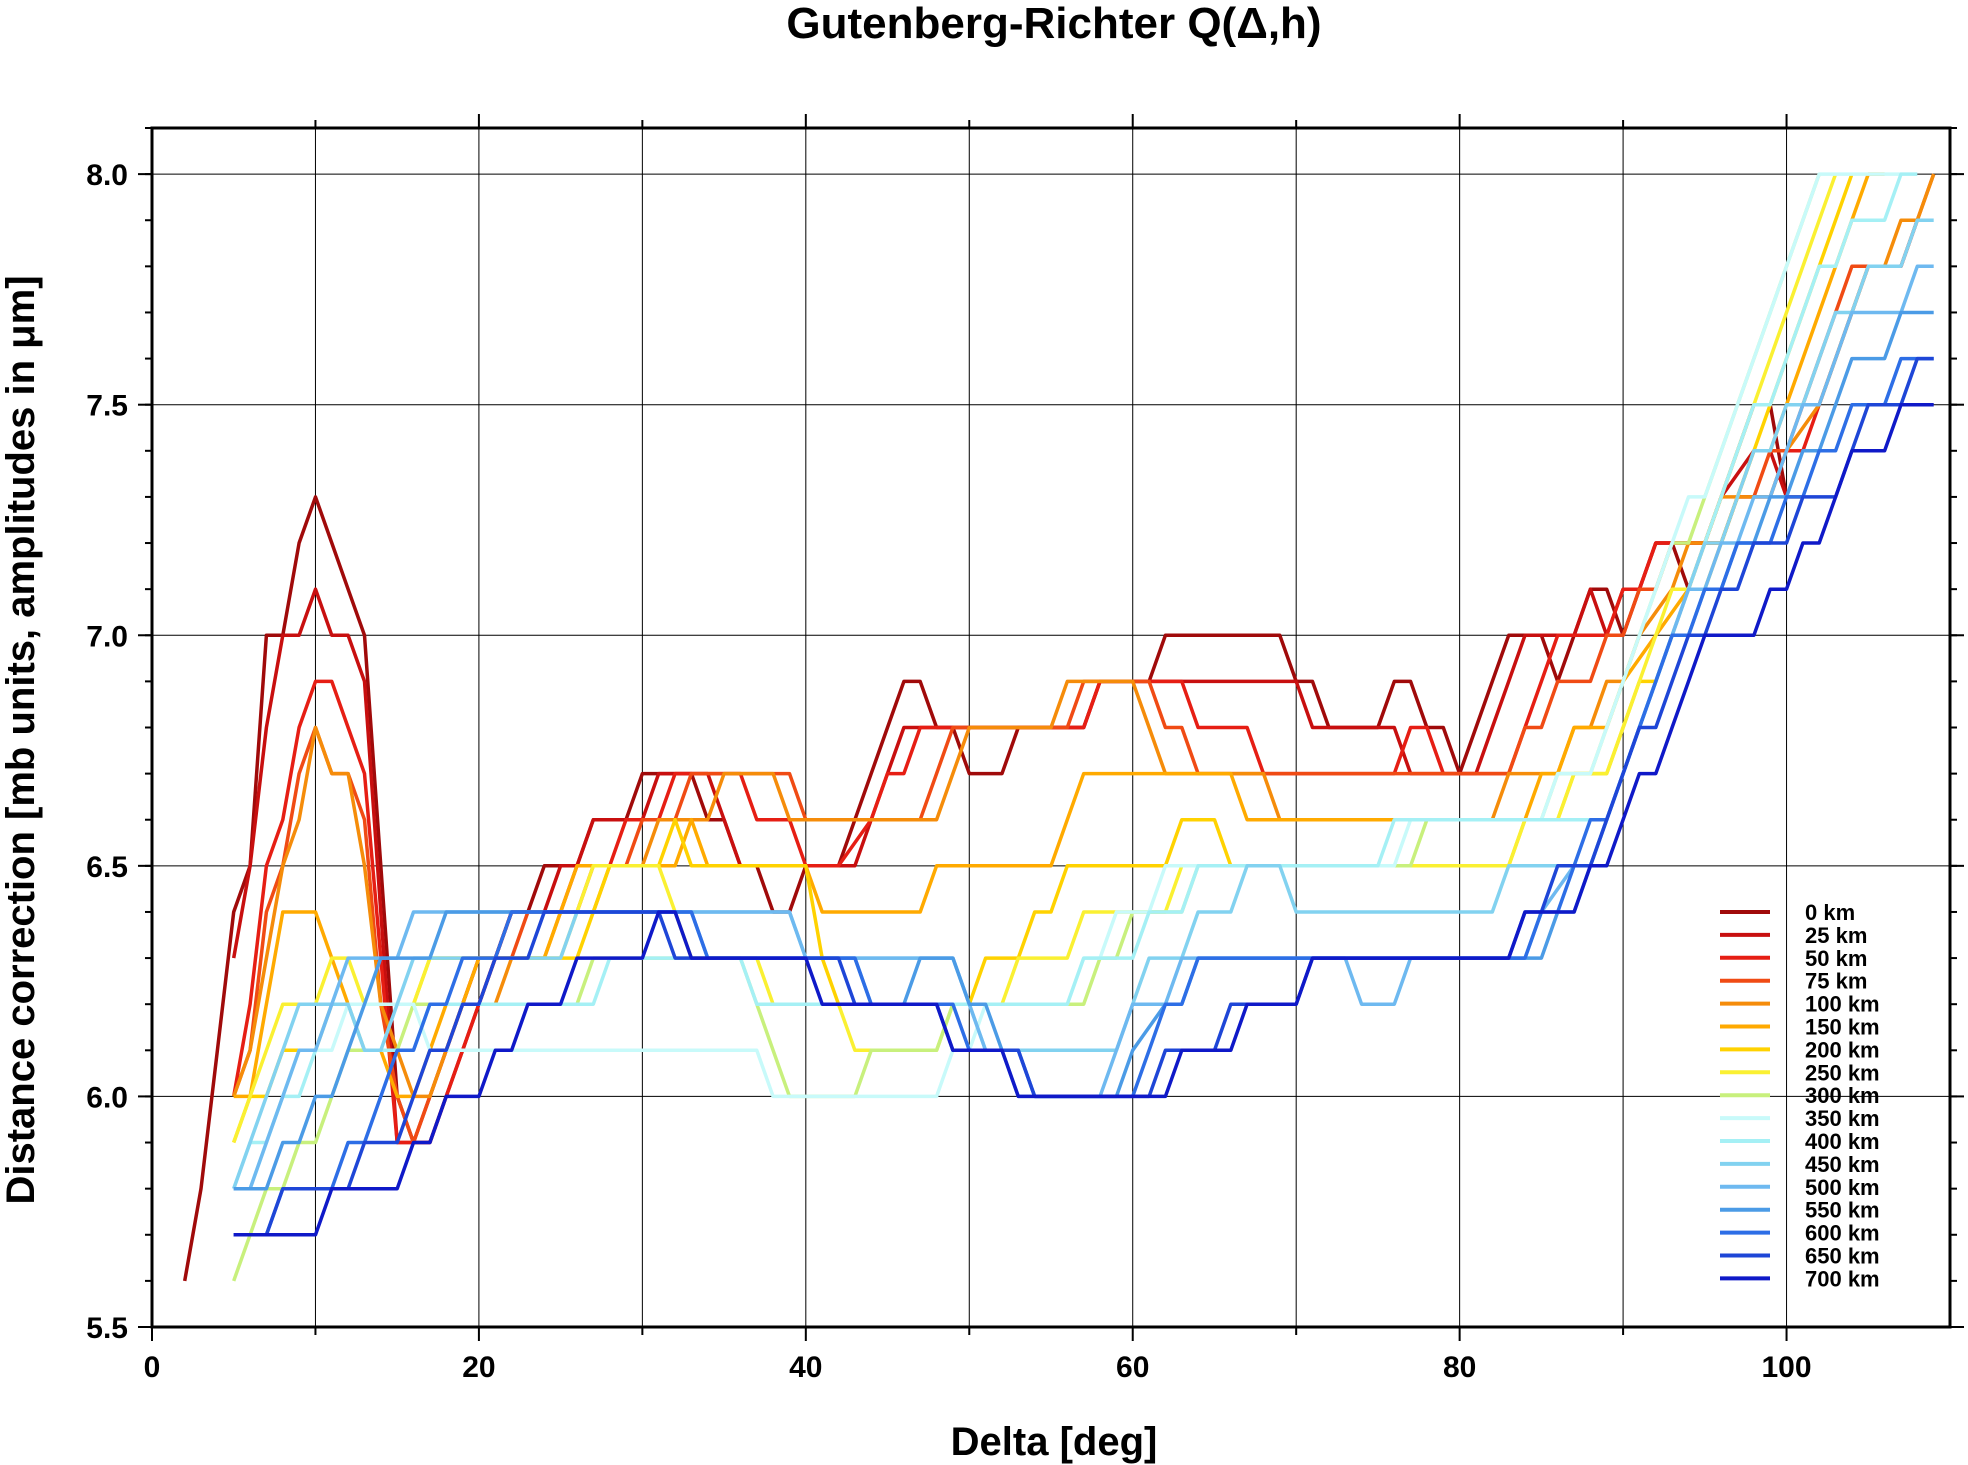  What do you see at coordinates (1842, 1004) in the screenshot?
I see `legend-label: 100 km` at bounding box center [1842, 1004].